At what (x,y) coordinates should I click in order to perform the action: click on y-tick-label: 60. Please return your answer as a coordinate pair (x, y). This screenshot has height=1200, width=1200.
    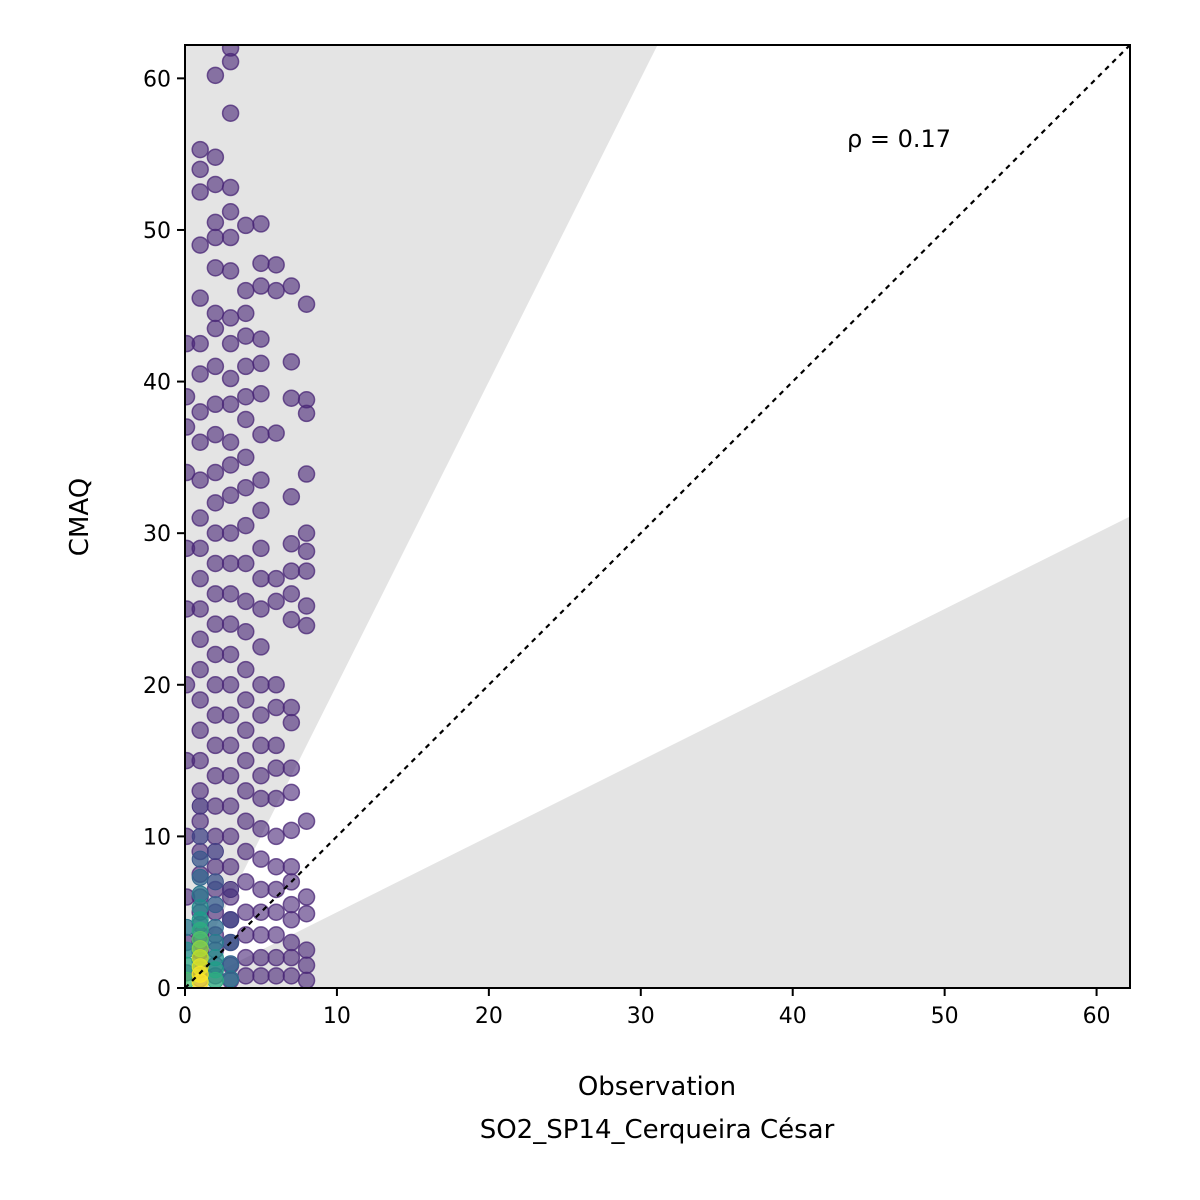
    Looking at the image, I should click on (157, 79).